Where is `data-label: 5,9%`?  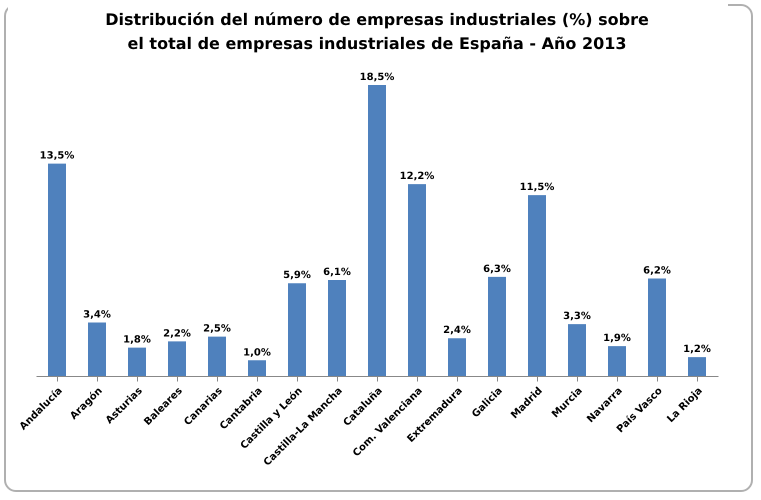 data-label: 5,9% is located at coordinates (297, 276).